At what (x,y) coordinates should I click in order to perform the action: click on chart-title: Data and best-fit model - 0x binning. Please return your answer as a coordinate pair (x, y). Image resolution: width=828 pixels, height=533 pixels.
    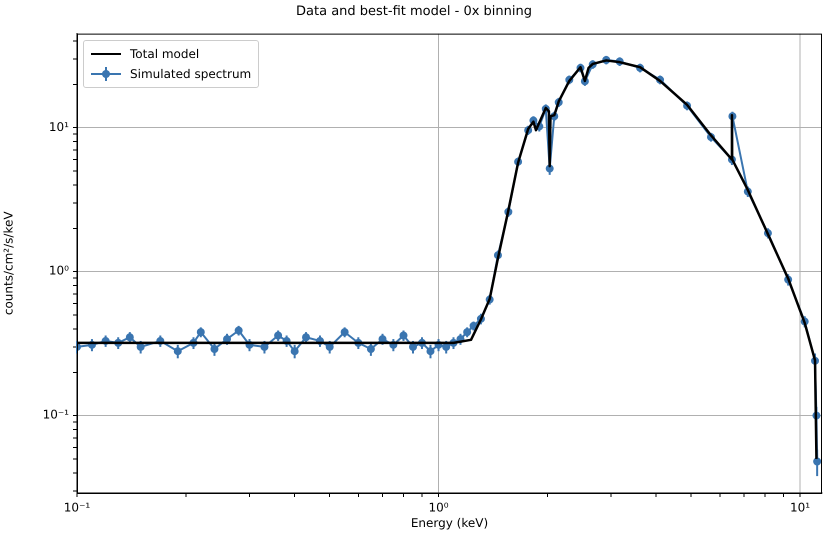
    Looking at the image, I should click on (414, 12).